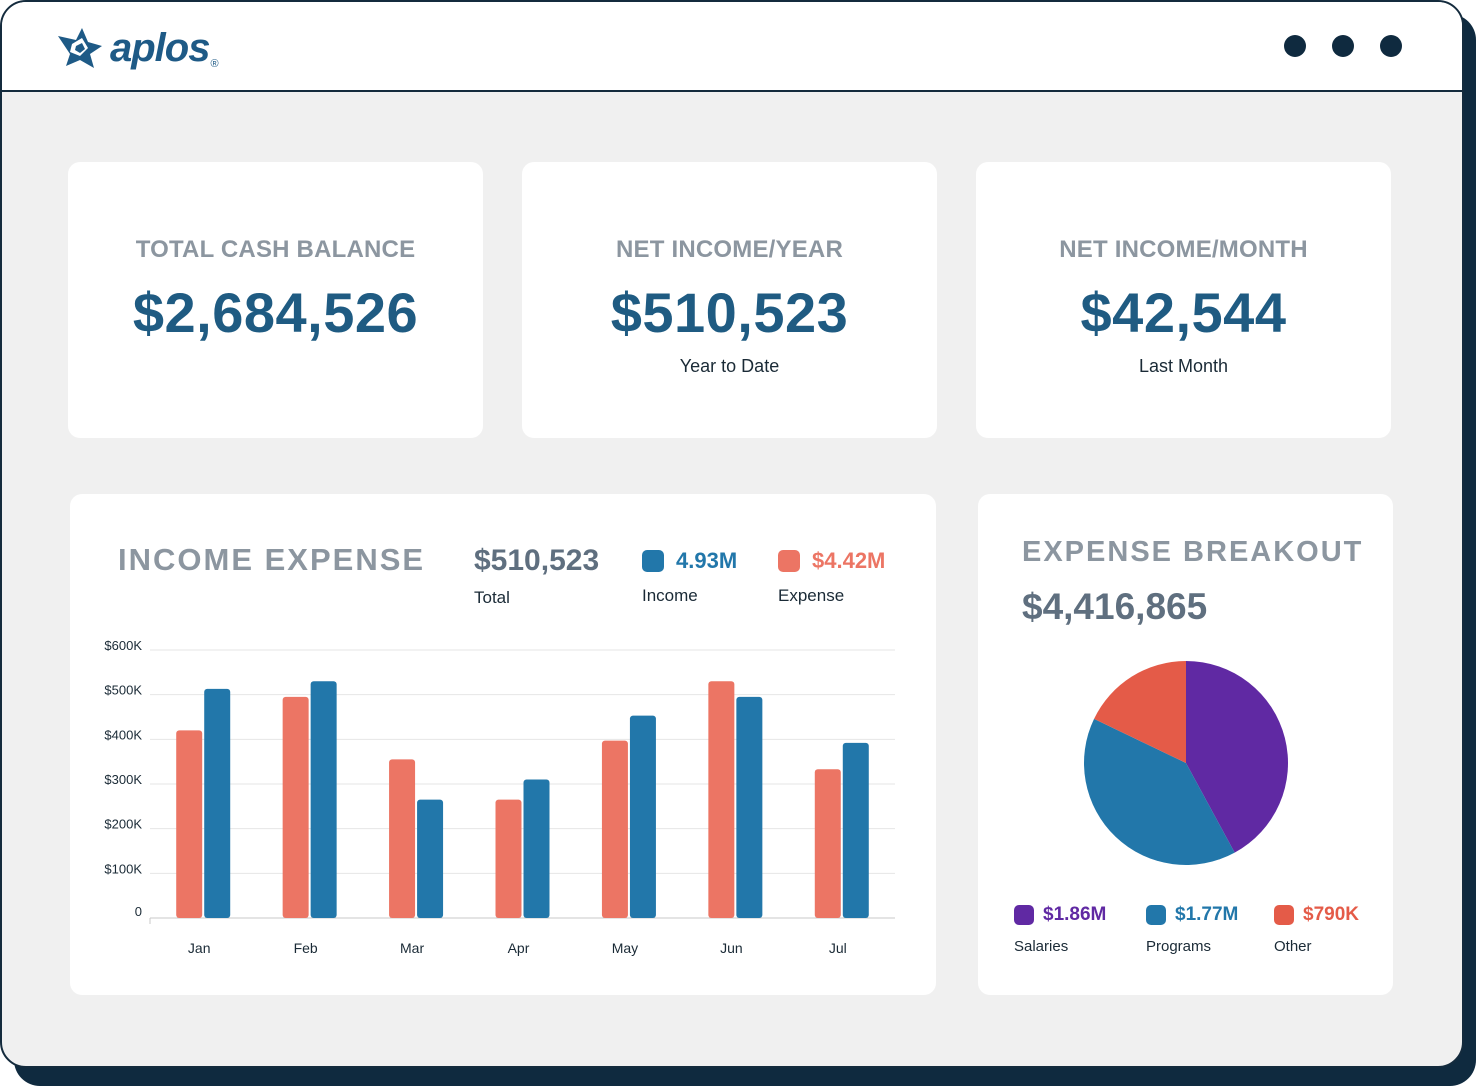 The image size is (1478, 1088). Describe the element at coordinates (123, 779) in the screenshot. I see `y-tick-label: $300K` at that location.